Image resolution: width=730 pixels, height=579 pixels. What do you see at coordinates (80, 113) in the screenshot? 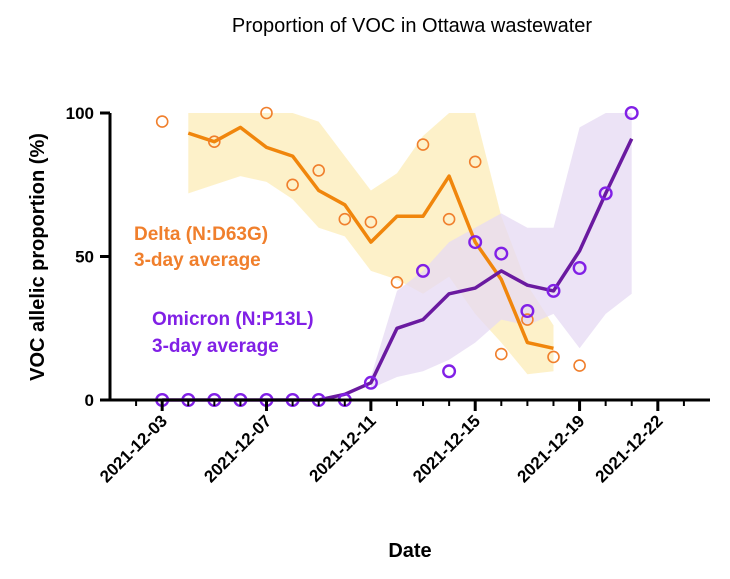
I see `y-tick-label: 100` at bounding box center [80, 113].